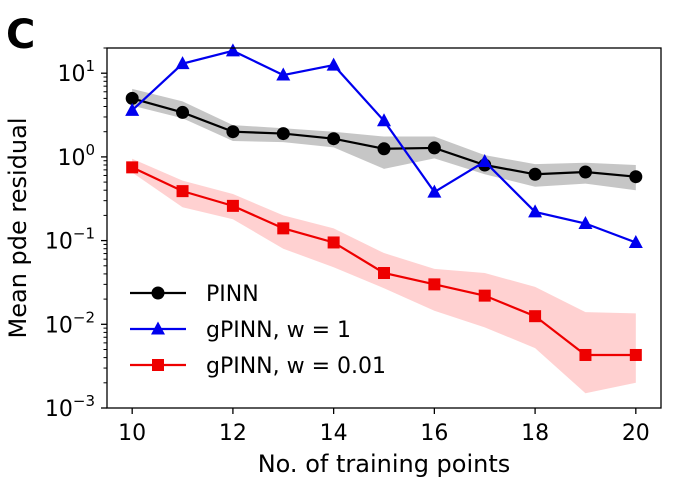  What do you see at coordinates (20, 35) in the screenshot?
I see `panel-label: C` at bounding box center [20, 35].